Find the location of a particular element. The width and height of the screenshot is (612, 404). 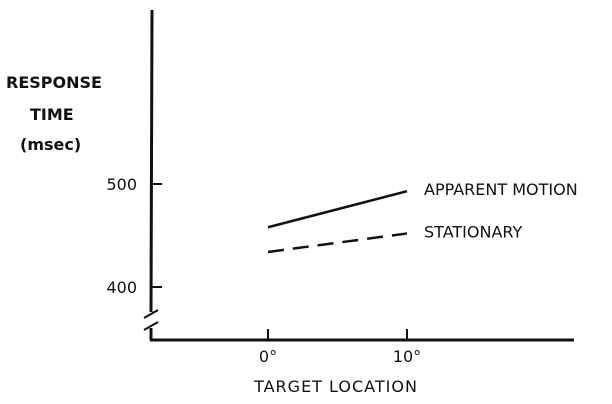

y-tick-label: 500 is located at coordinates (121, 184).